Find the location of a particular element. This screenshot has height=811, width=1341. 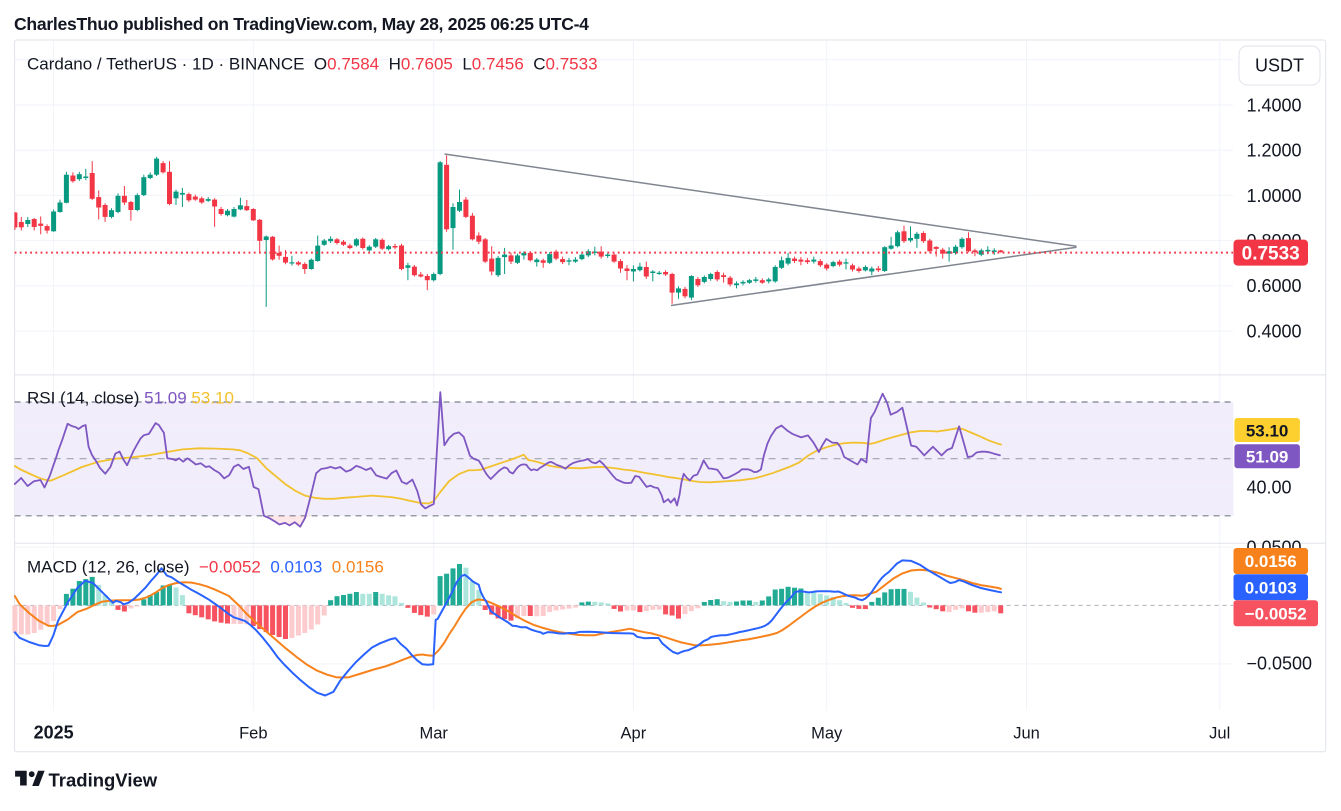

svg-text: Jul is located at coordinates (1219, 734).